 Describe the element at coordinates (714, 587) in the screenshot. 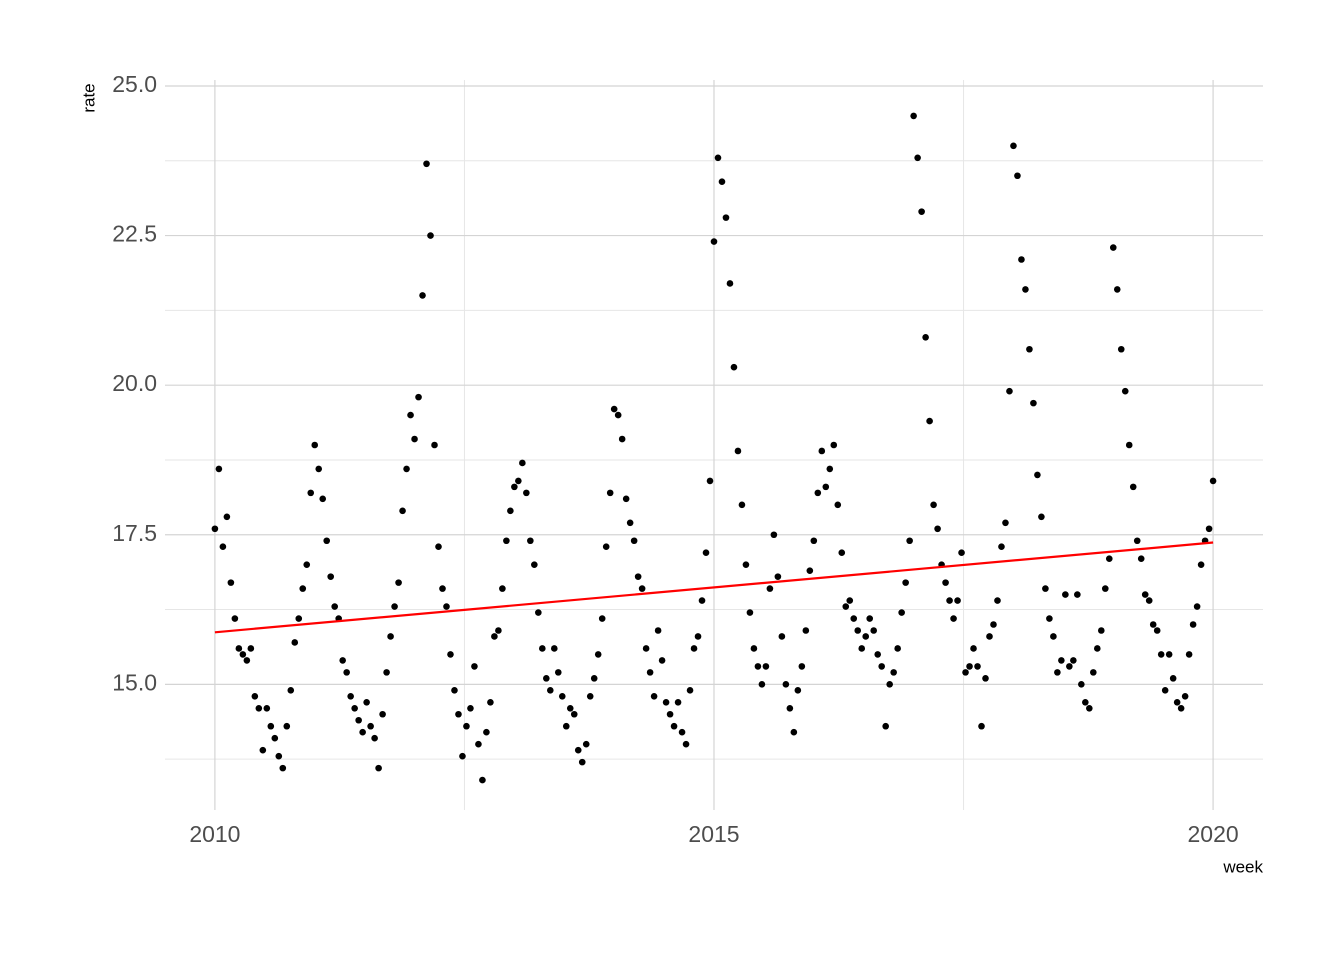

I see `trend-line` at that location.